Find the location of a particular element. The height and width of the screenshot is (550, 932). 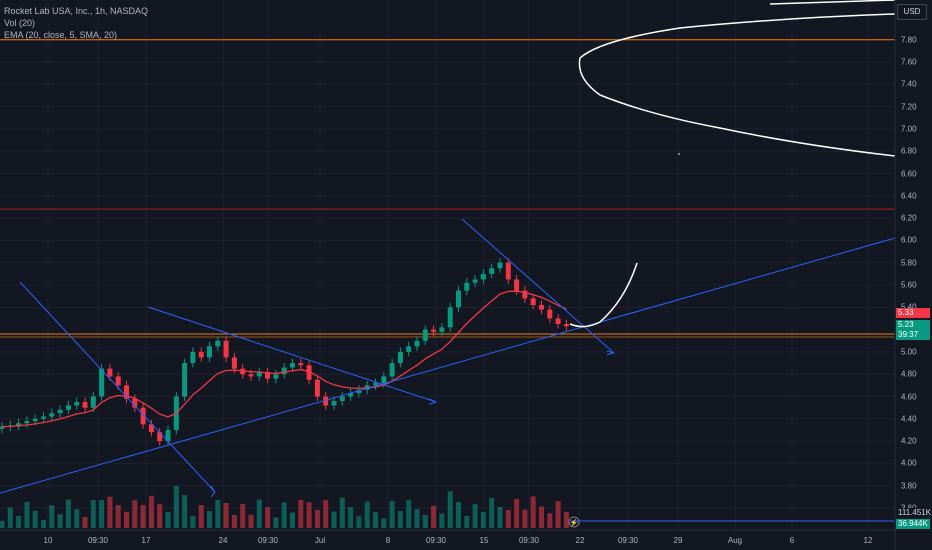

volume-badge: 111.451K is located at coordinates (914, 513).